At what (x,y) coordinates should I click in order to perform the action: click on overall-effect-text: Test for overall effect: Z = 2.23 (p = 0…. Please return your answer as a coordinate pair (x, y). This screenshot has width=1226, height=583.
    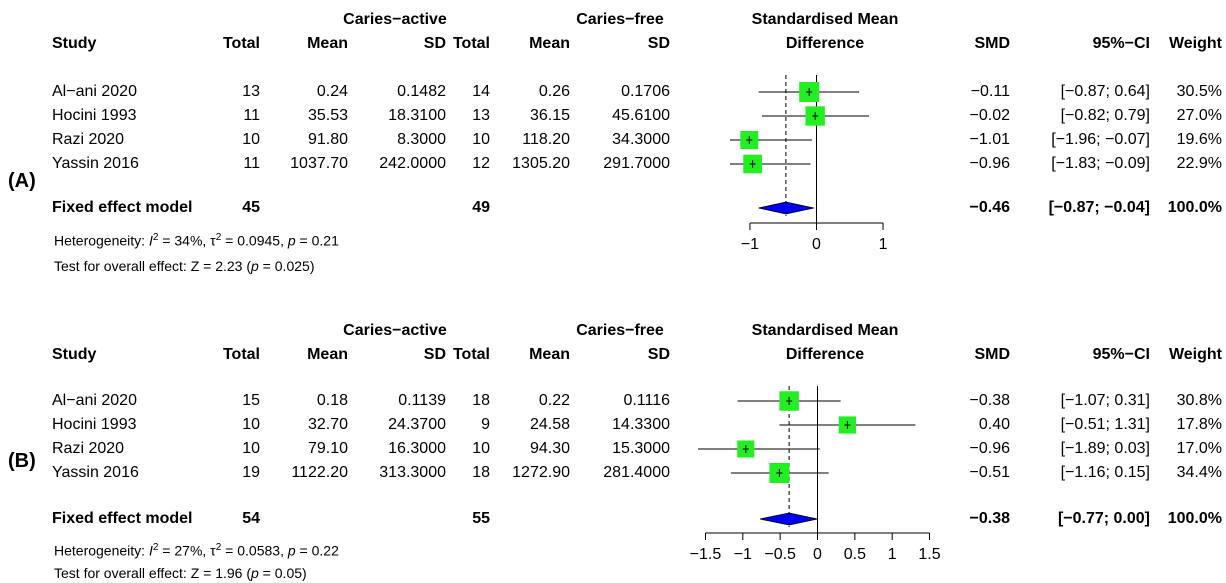
    Looking at the image, I should click on (184, 266).